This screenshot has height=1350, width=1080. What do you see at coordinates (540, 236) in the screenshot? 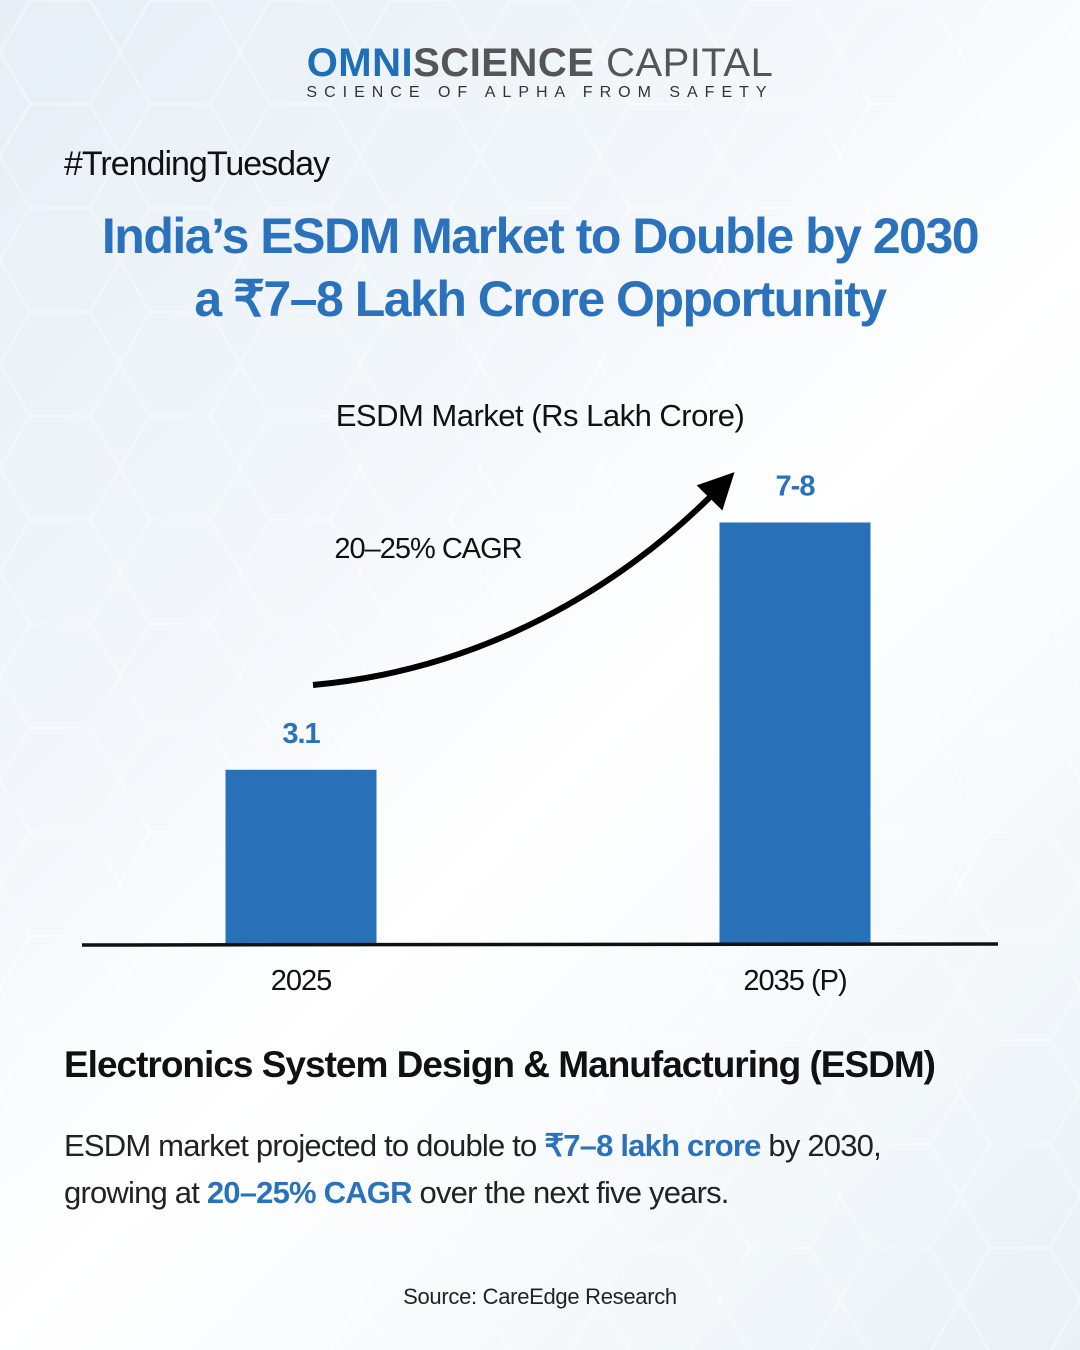
I see `title-line-1: India’s ESDM Market to Double by 2030` at bounding box center [540, 236].